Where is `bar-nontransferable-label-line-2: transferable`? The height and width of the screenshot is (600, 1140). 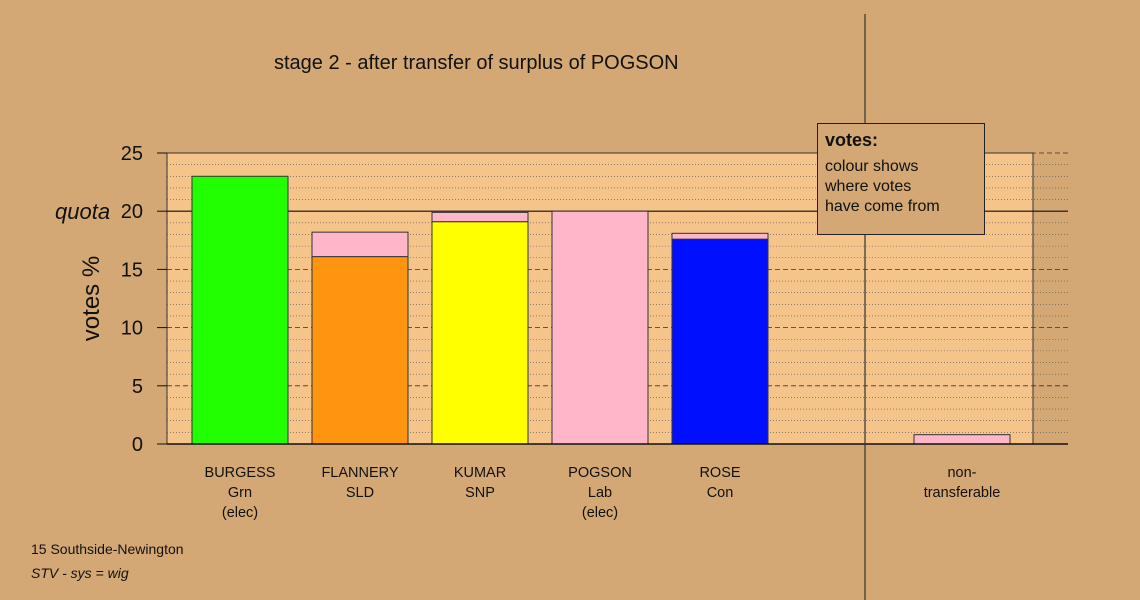
bar-nontransferable-label-line-2: transferable is located at coordinates (962, 493).